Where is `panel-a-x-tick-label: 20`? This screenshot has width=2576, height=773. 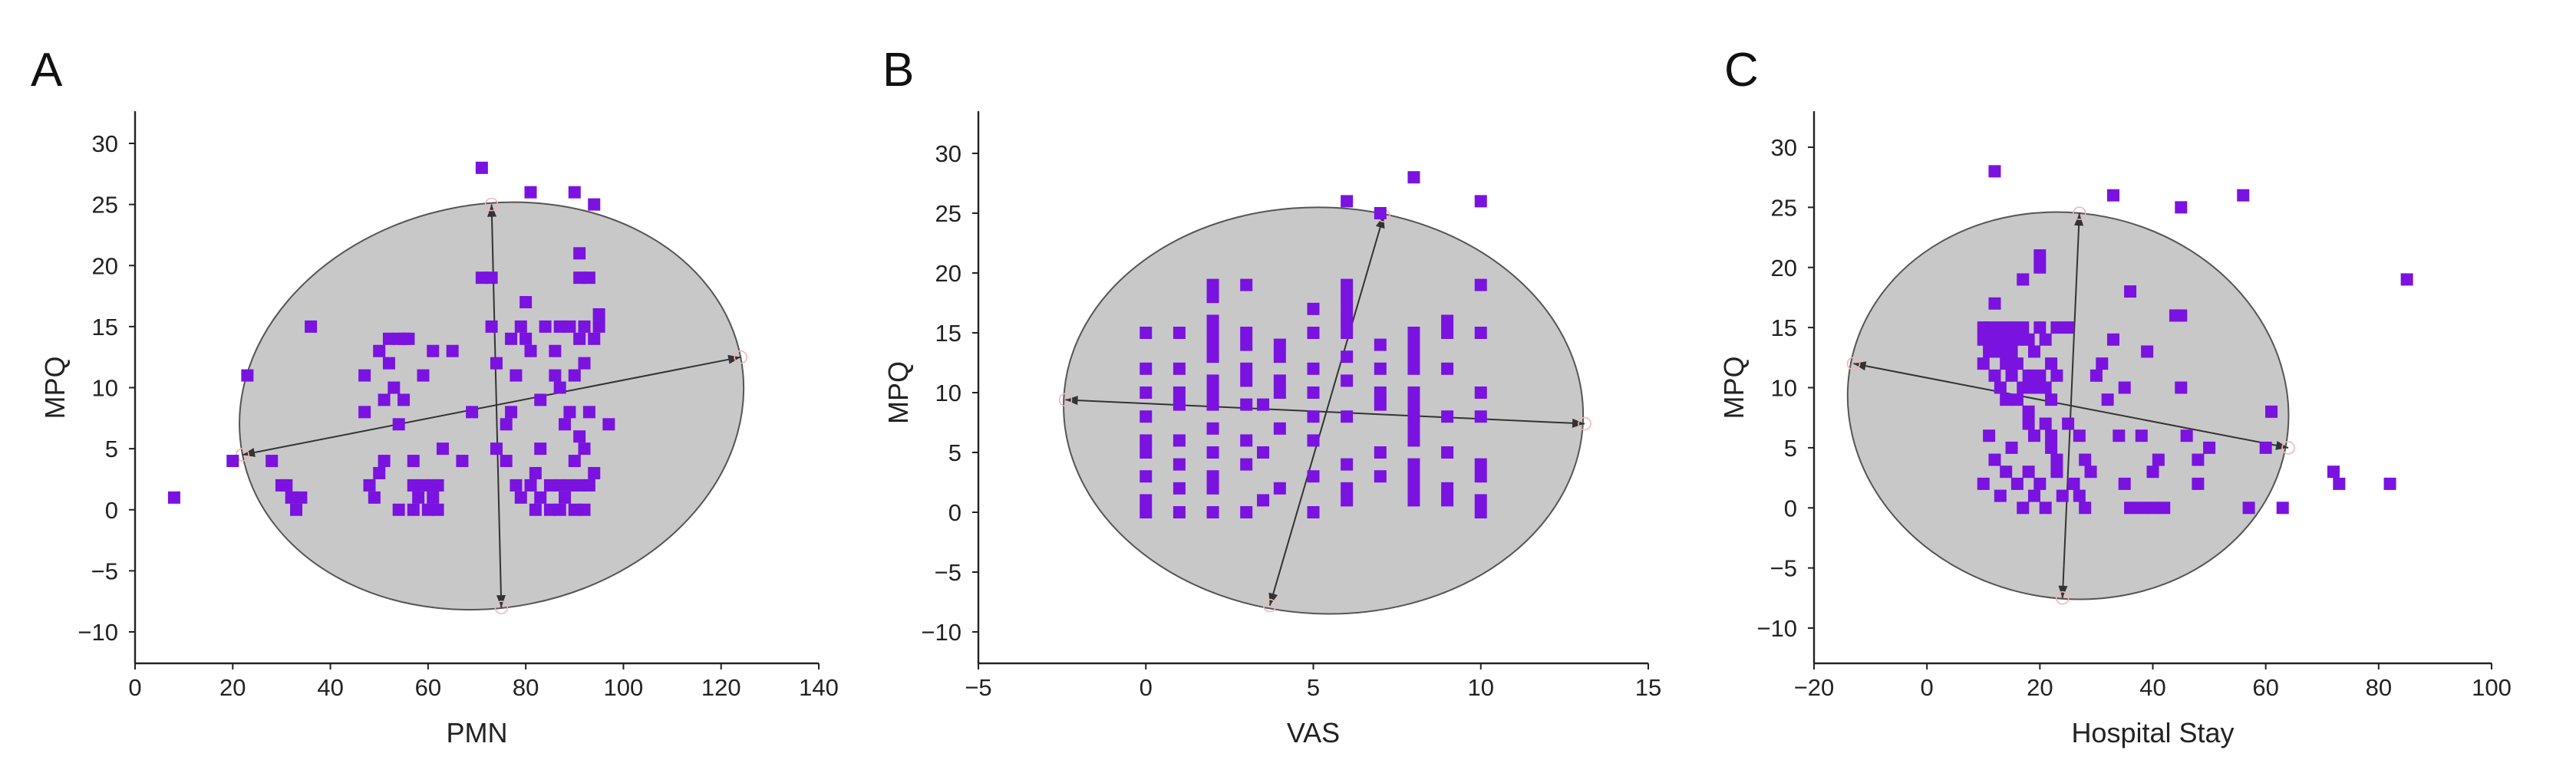
panel-a-x-tick-label: 20 is located at coordinates (232, 687).